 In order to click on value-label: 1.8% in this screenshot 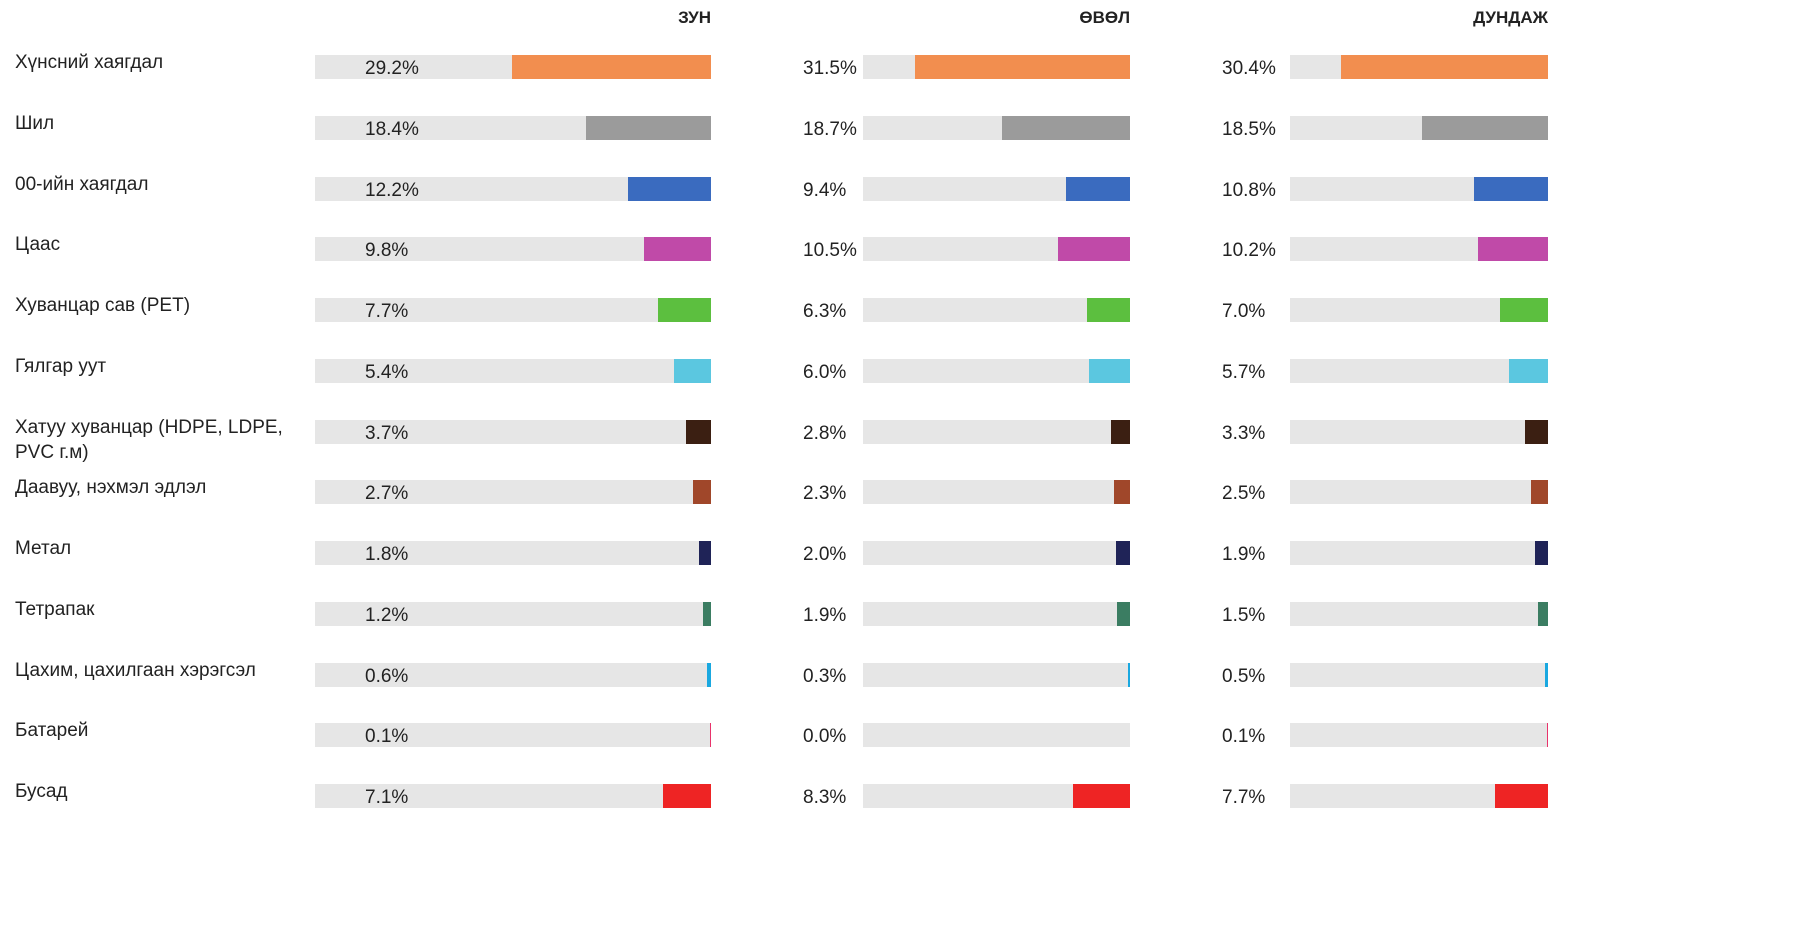, I will do `click(387, 554)`.